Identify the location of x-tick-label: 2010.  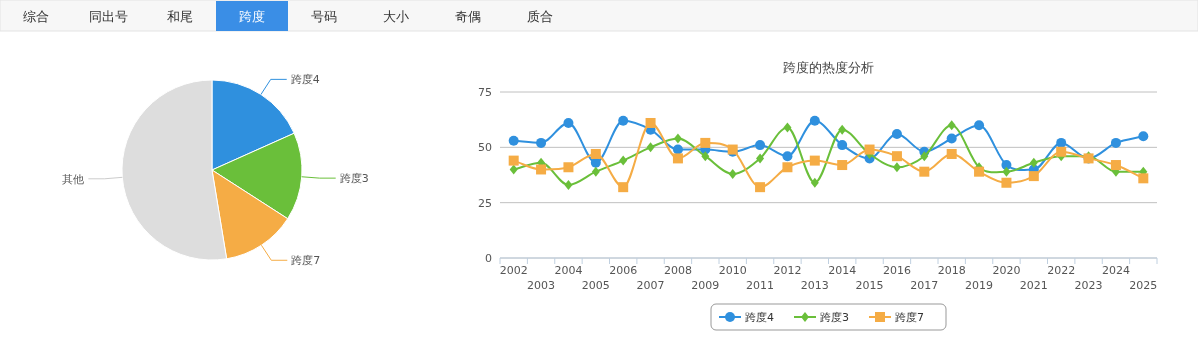
(732, 270).